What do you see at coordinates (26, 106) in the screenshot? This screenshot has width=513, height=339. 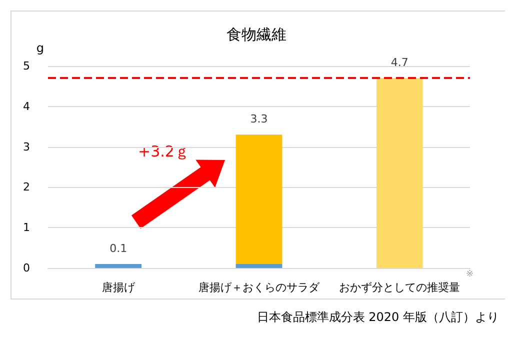 I see `y-tick-label: 4` at bounding box center [26, 106].